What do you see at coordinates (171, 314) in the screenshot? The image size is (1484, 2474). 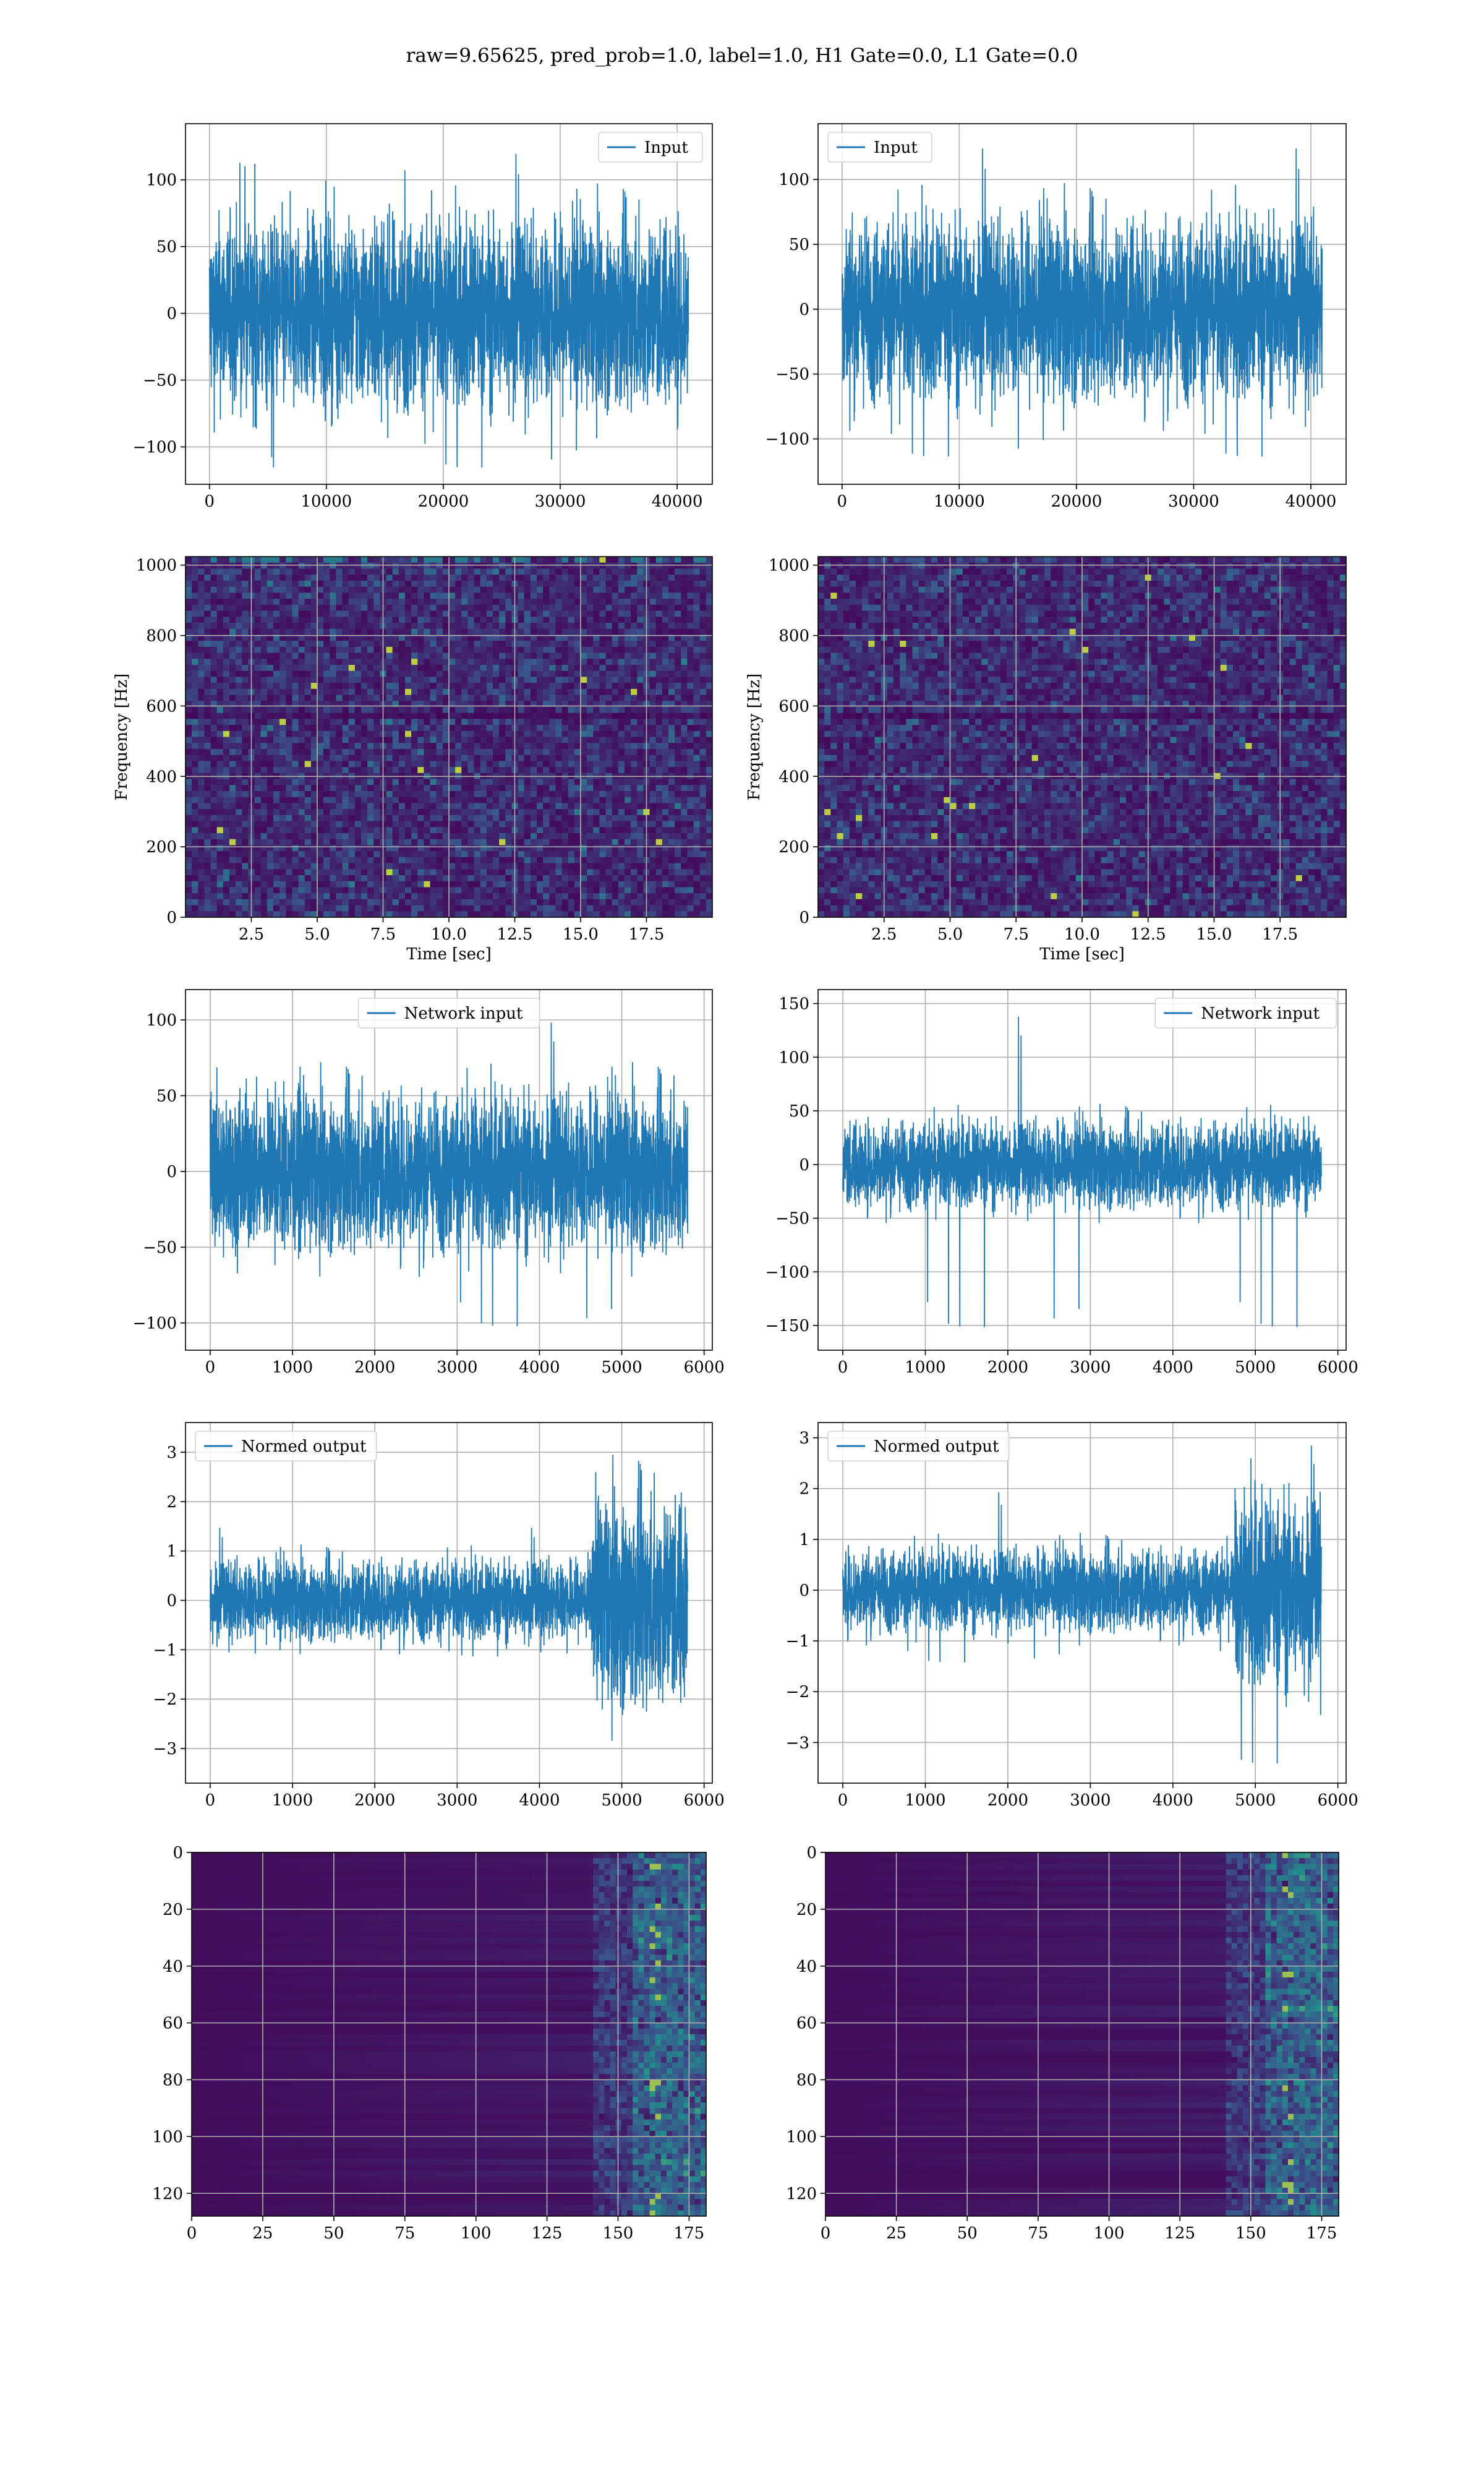 I see `y-tick-label: 0` at bounding box center [171, 314].